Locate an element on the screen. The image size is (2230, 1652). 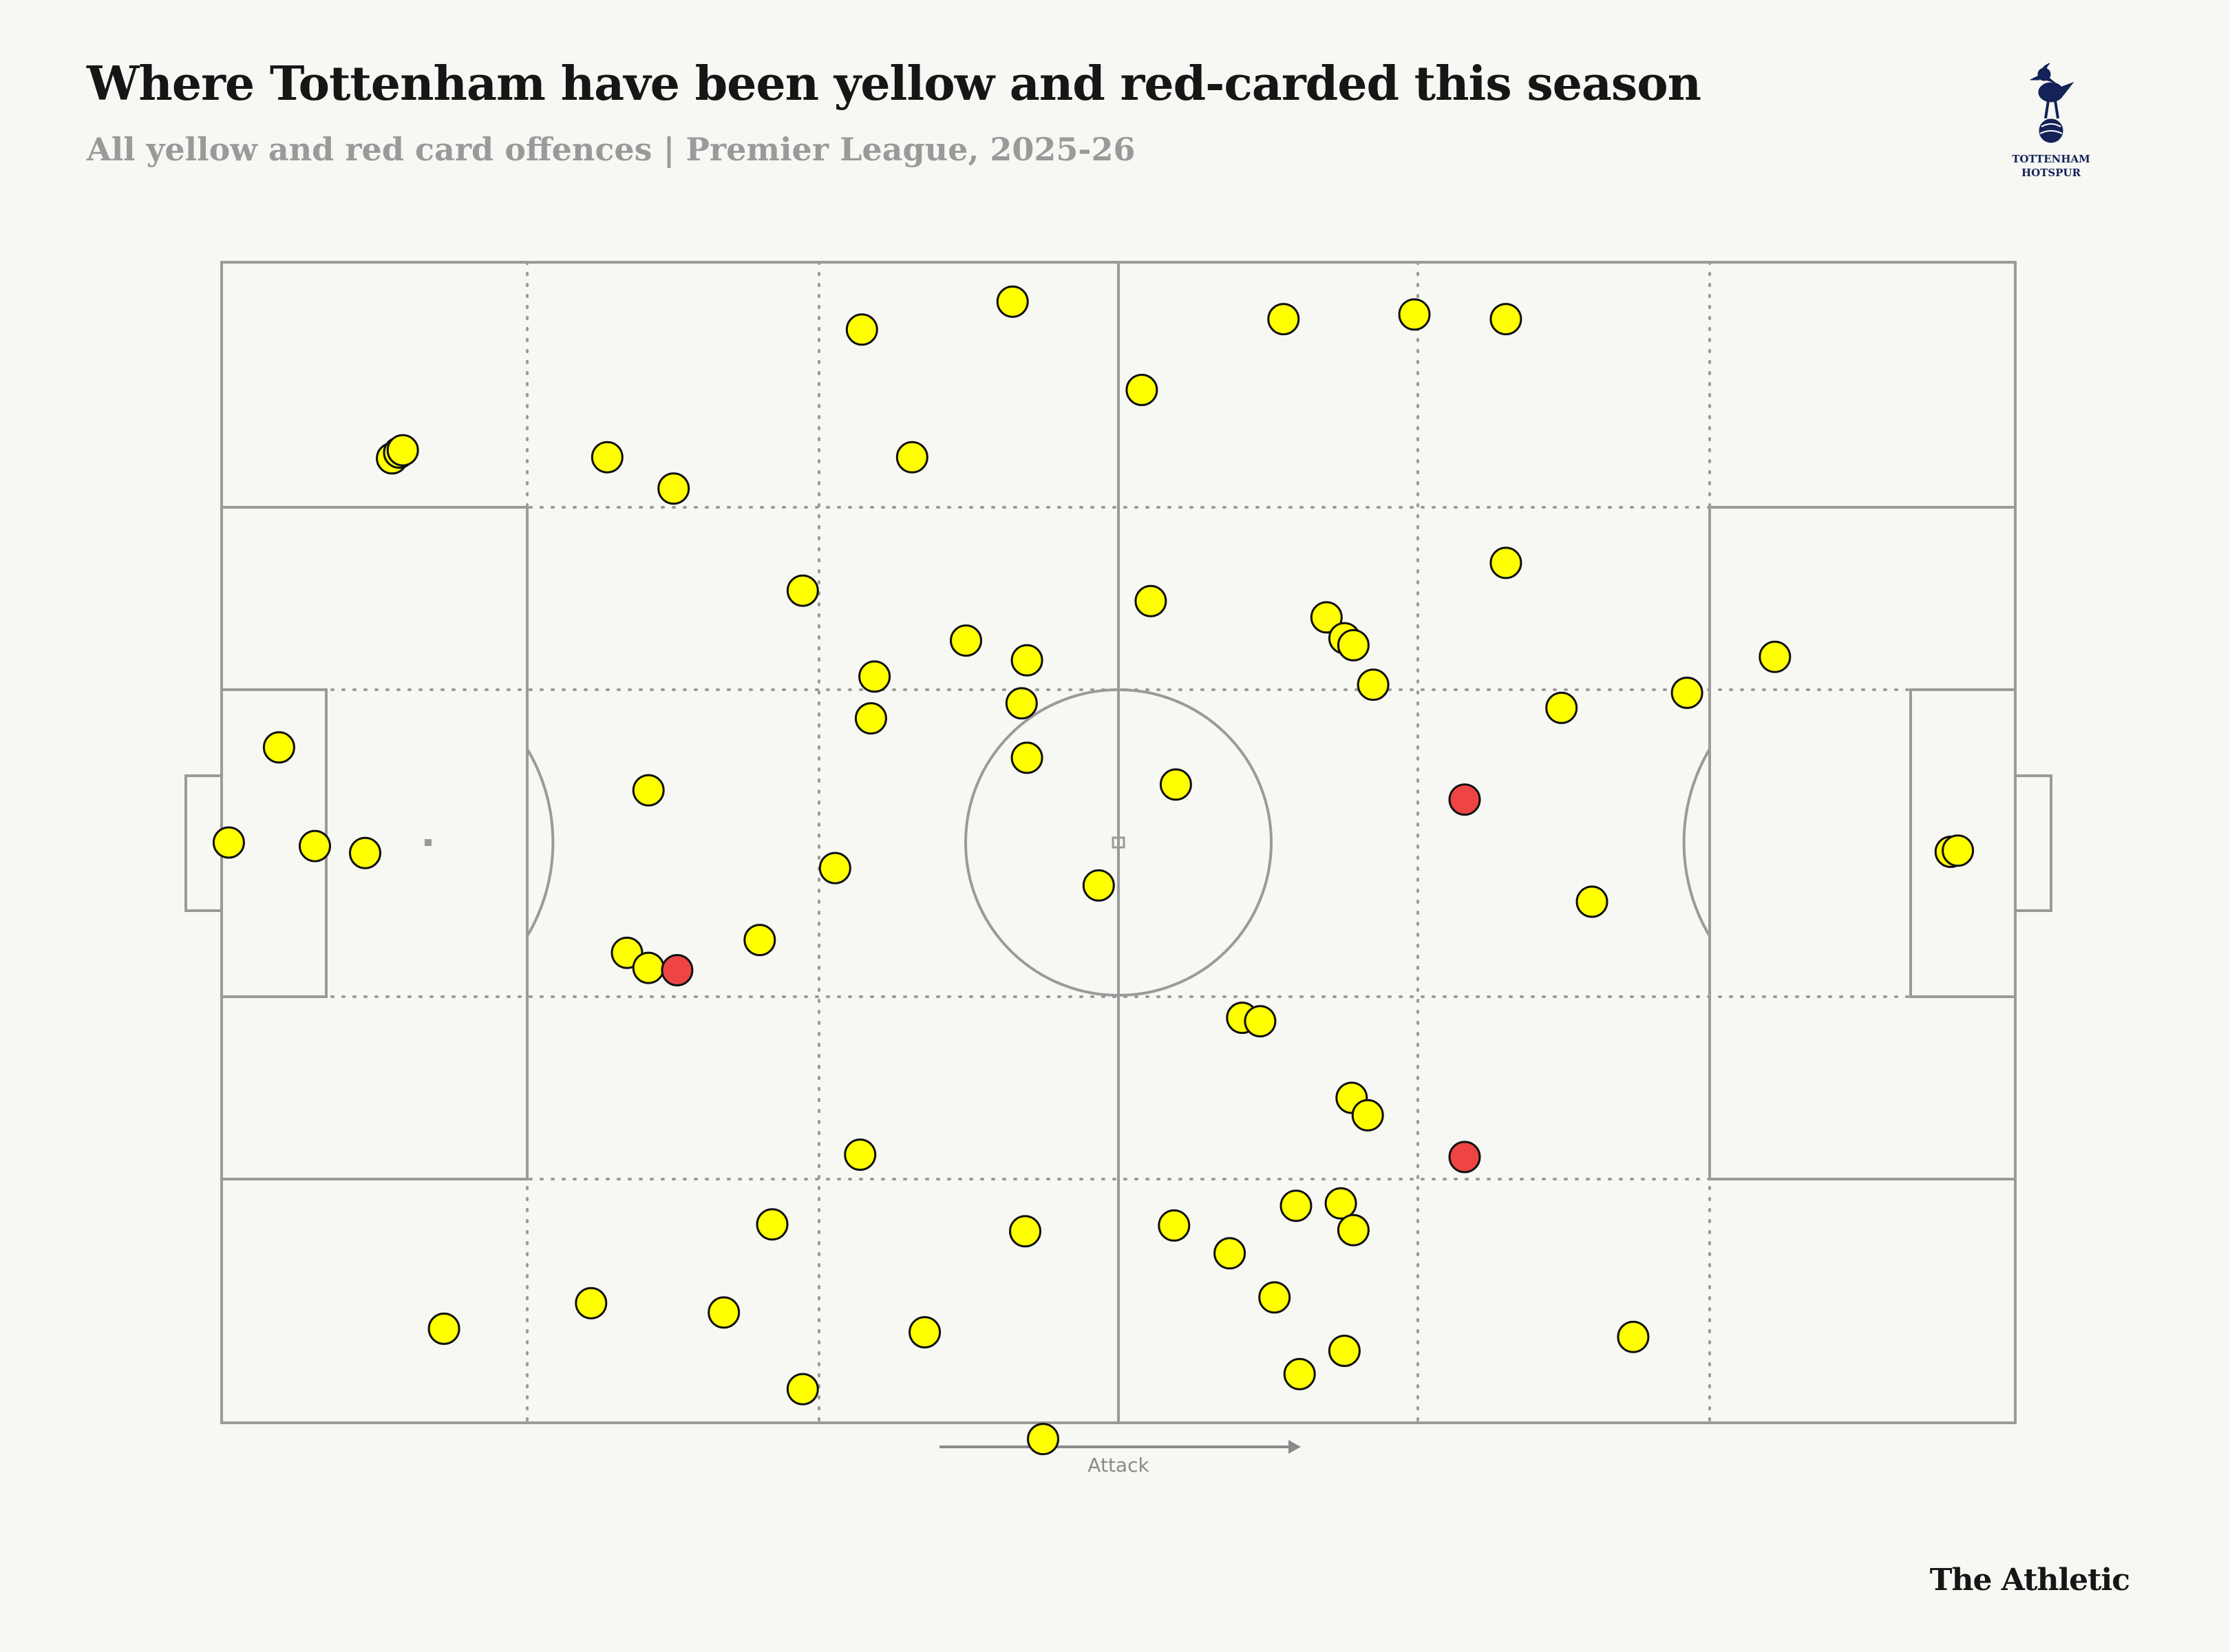
brand-logo: The Athletic is located at coordinates (2029, 1580).